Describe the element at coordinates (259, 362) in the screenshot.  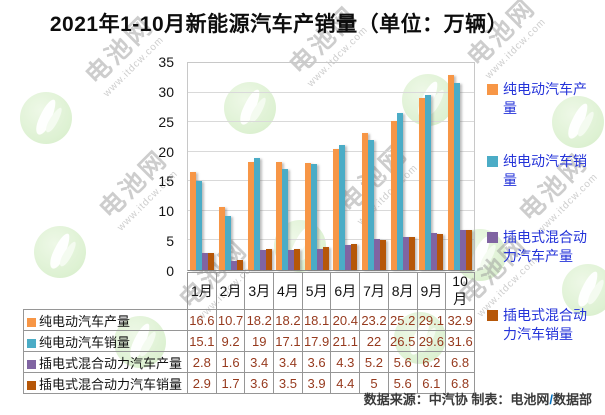
I see `table-value-cell: 3.4` at that location.